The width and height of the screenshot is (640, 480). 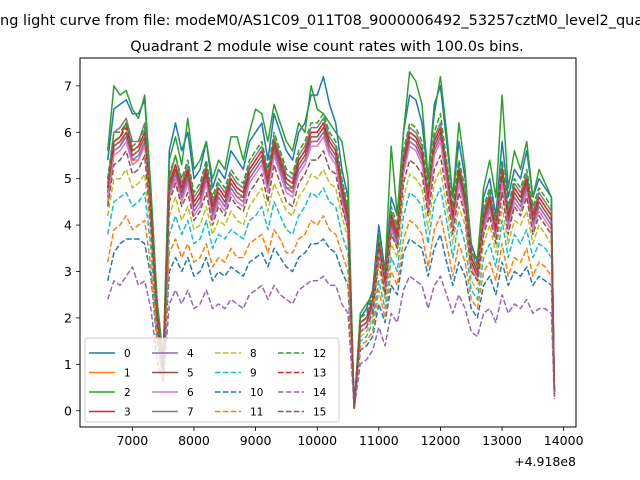 I want to click on x-tick-label: 14000, so click(x=564, y=440).